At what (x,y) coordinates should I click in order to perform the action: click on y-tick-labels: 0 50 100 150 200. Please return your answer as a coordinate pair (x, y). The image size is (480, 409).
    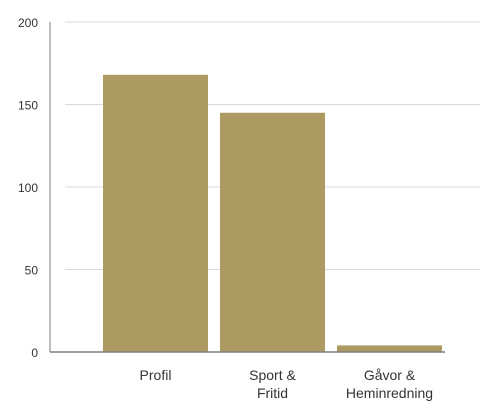
    Looking at the image, I should click on (28, 188).